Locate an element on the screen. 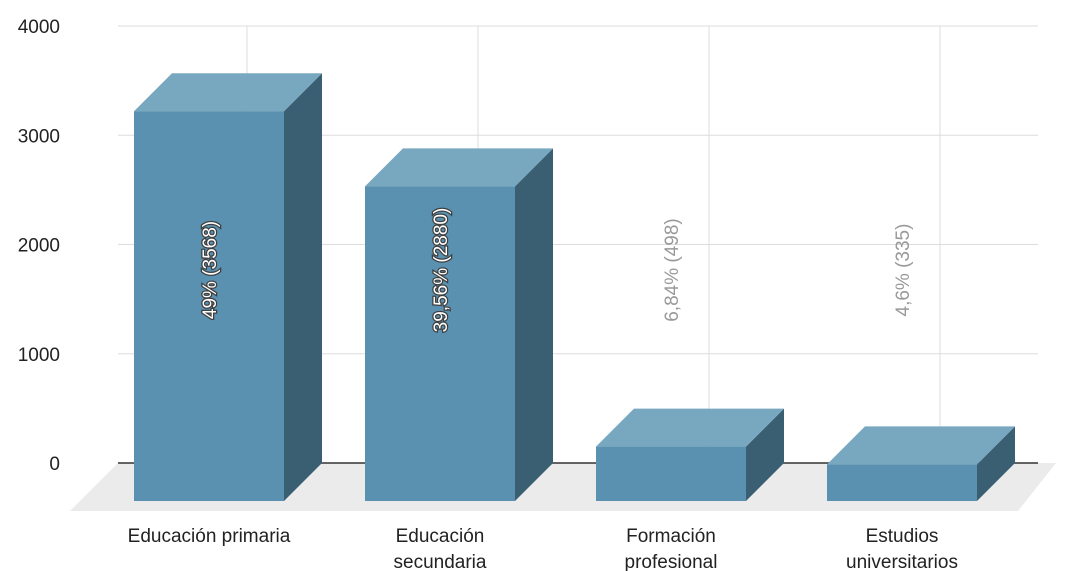 Image resolution: width=1065 pixels, height=571 pixels. data-label: 49% (3568) is located at coordinates (210, 270).